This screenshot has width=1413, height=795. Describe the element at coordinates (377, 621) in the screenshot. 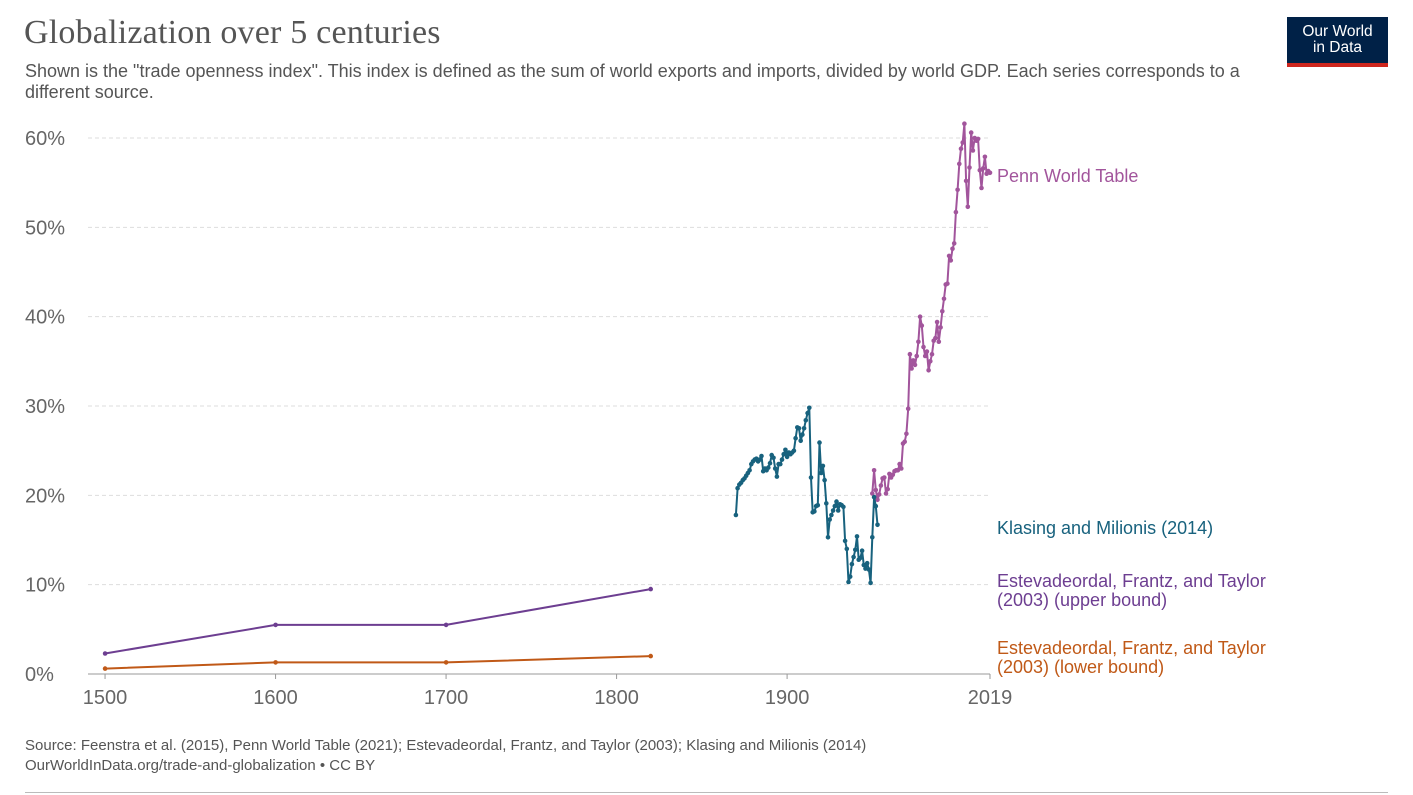

I see `series-line-estevadeordal-frantz-and-taylor-2003-upper-bound` at that location.